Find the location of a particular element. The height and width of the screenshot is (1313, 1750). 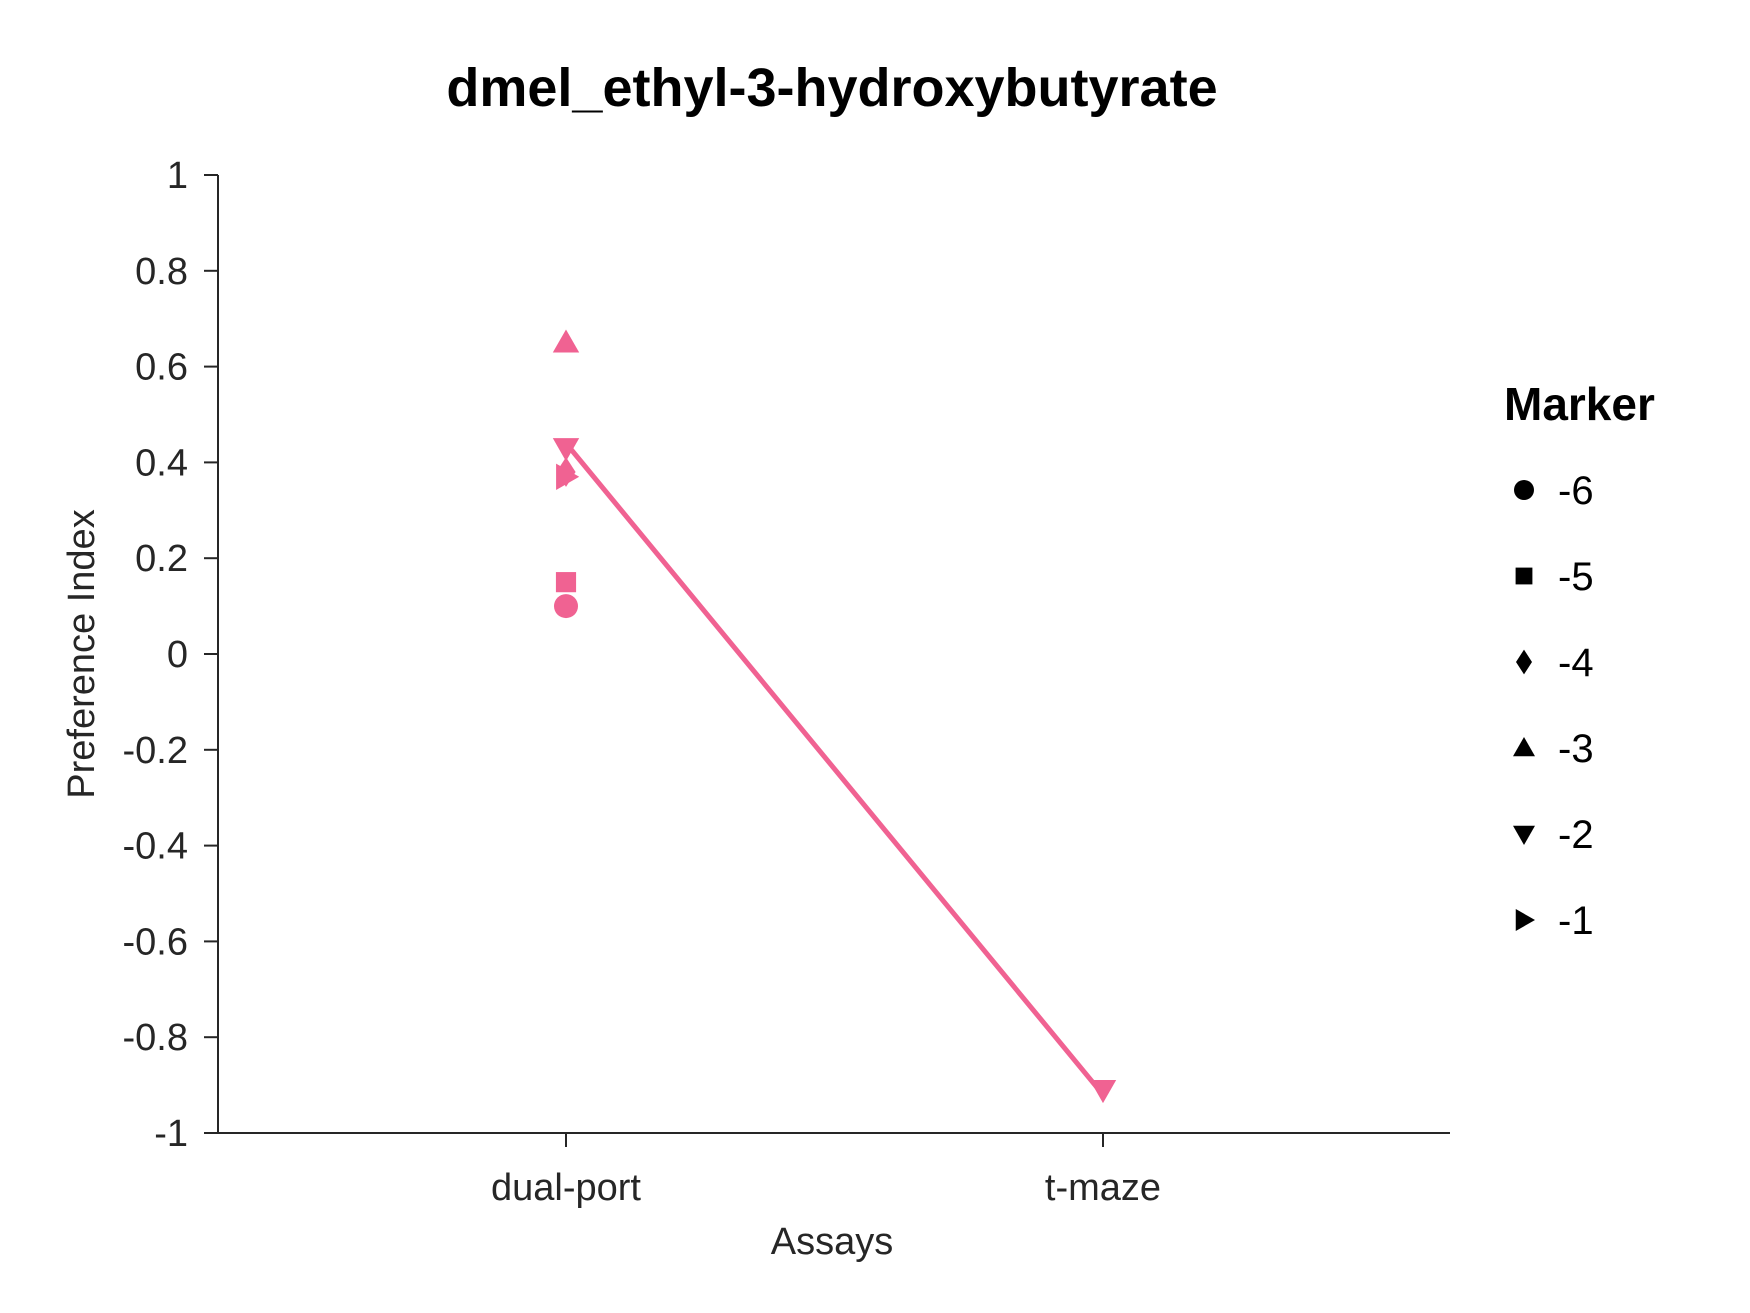

legend-marker-triangle-down is located at coordinates (1524, 835).